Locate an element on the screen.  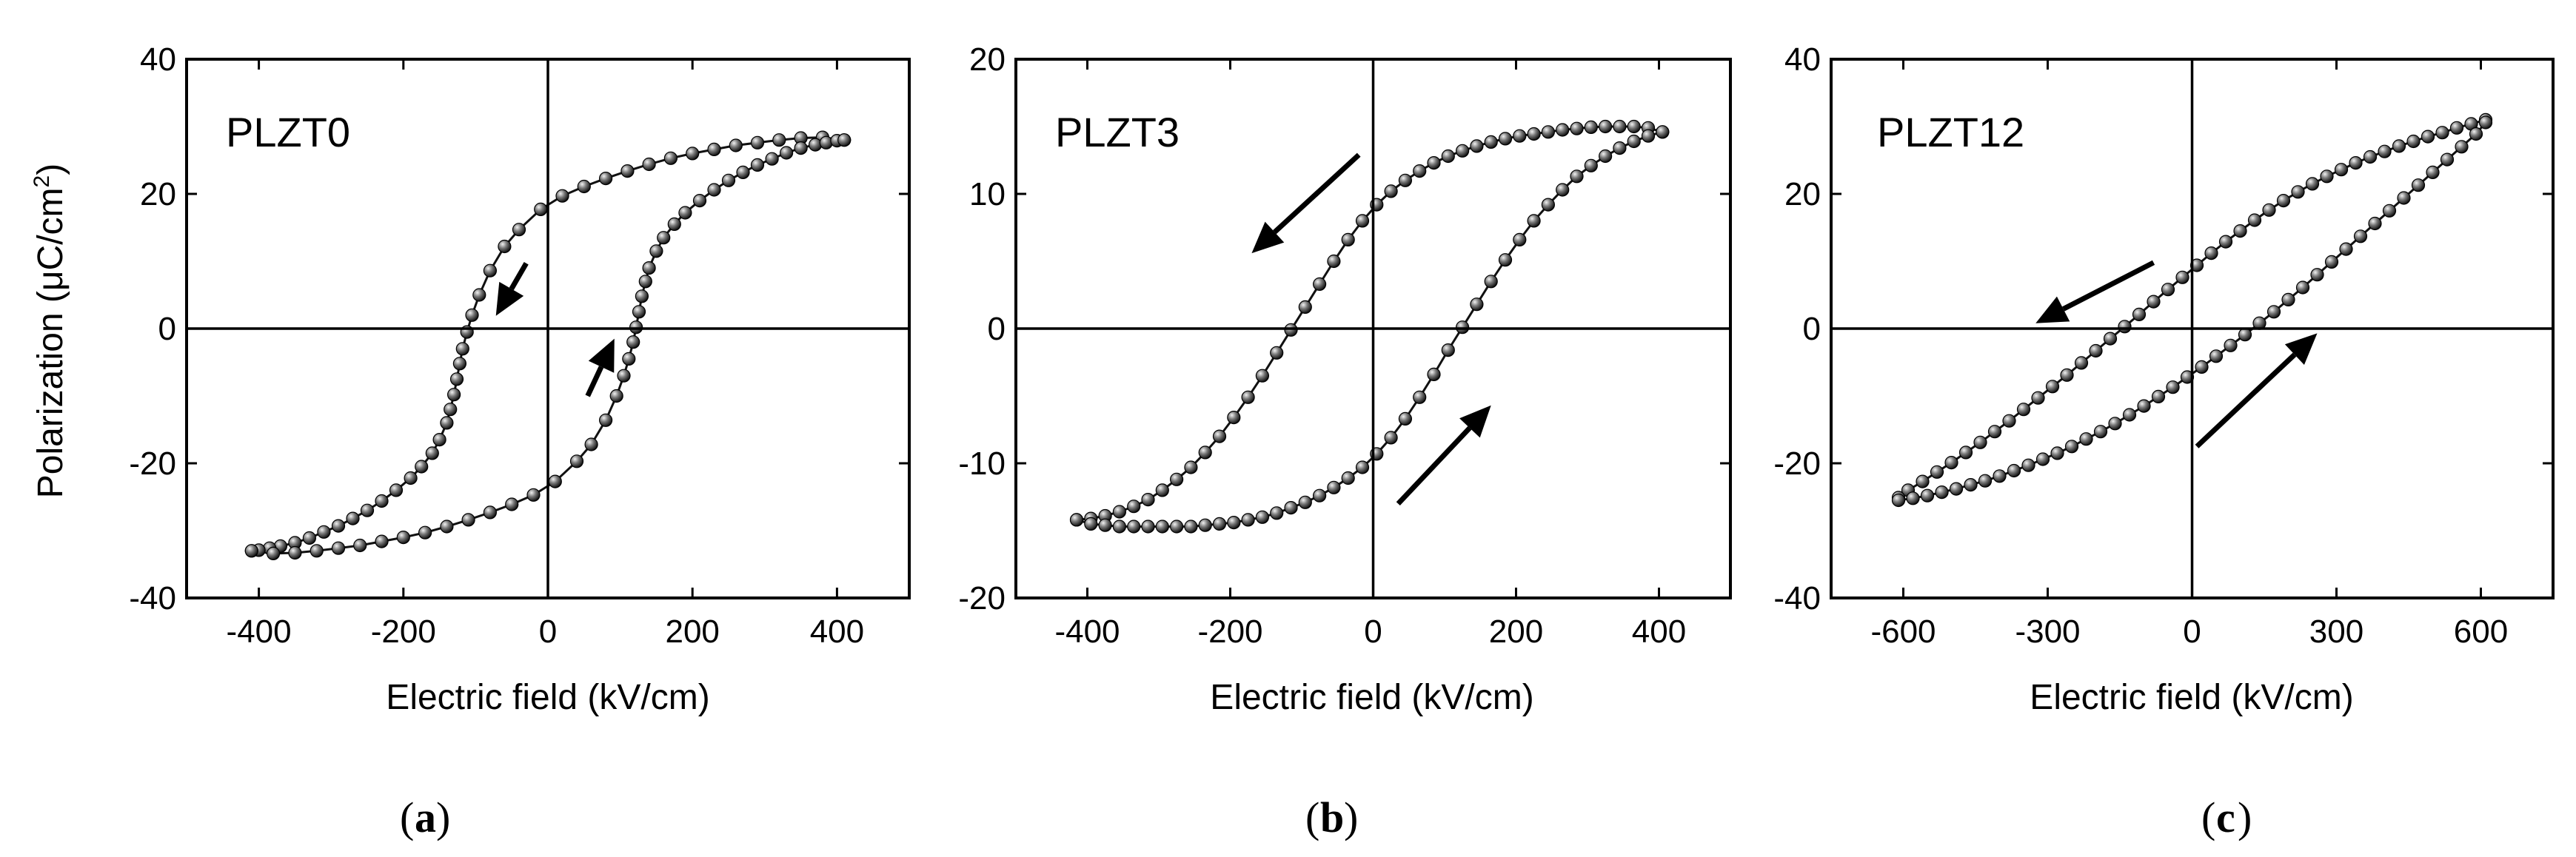
panel-a-caption-letter: a is located at coordinates (425, 817).